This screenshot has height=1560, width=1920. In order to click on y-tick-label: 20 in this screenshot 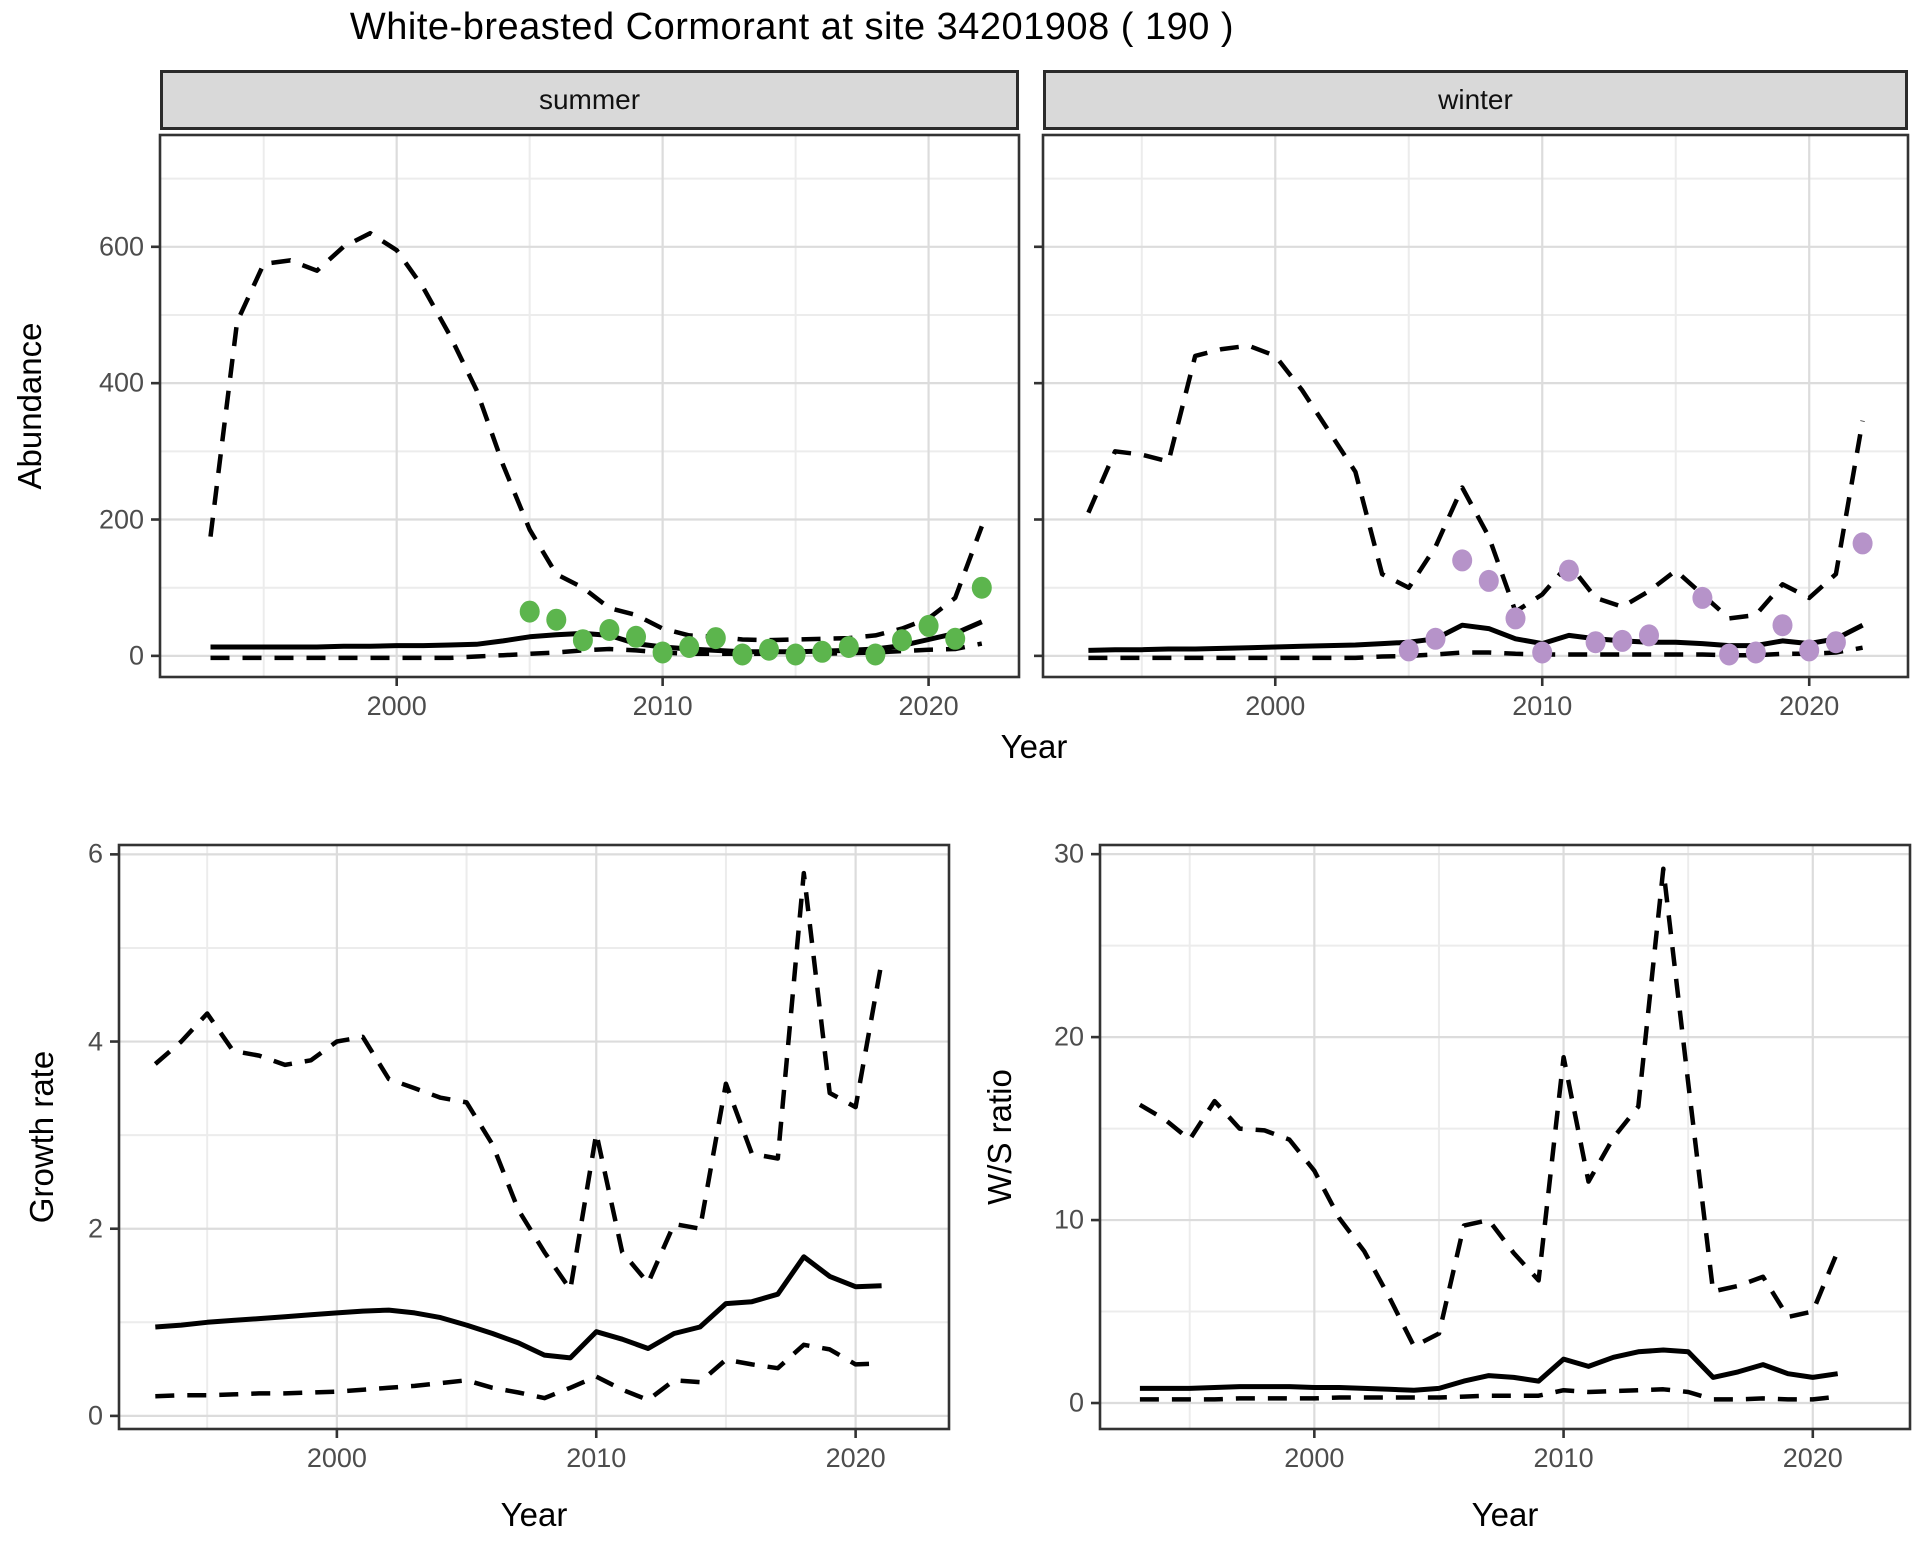, I will do `click(1068, 1036)`.